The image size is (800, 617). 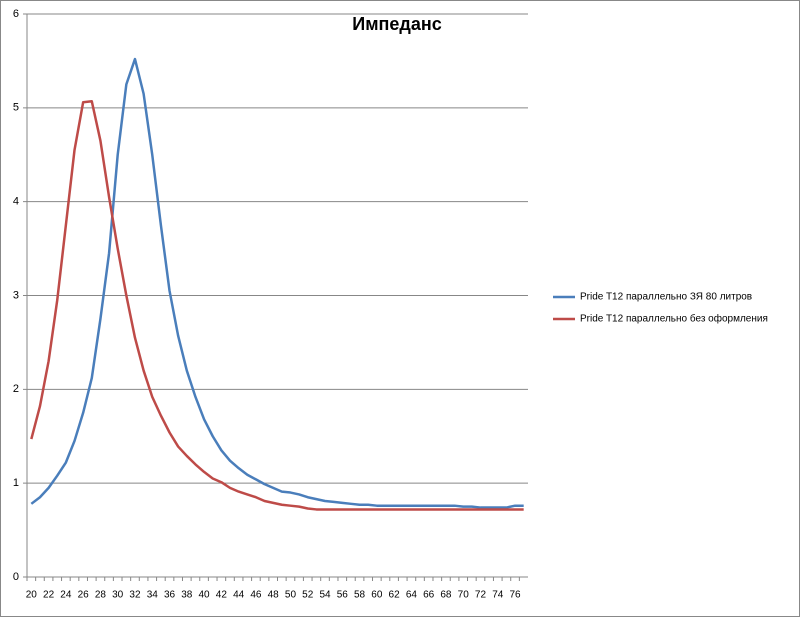 What do you see at coordinates (66, 595) in the screenshot?
I see `x-tick-label: 24` at bounding box center [66, 595].